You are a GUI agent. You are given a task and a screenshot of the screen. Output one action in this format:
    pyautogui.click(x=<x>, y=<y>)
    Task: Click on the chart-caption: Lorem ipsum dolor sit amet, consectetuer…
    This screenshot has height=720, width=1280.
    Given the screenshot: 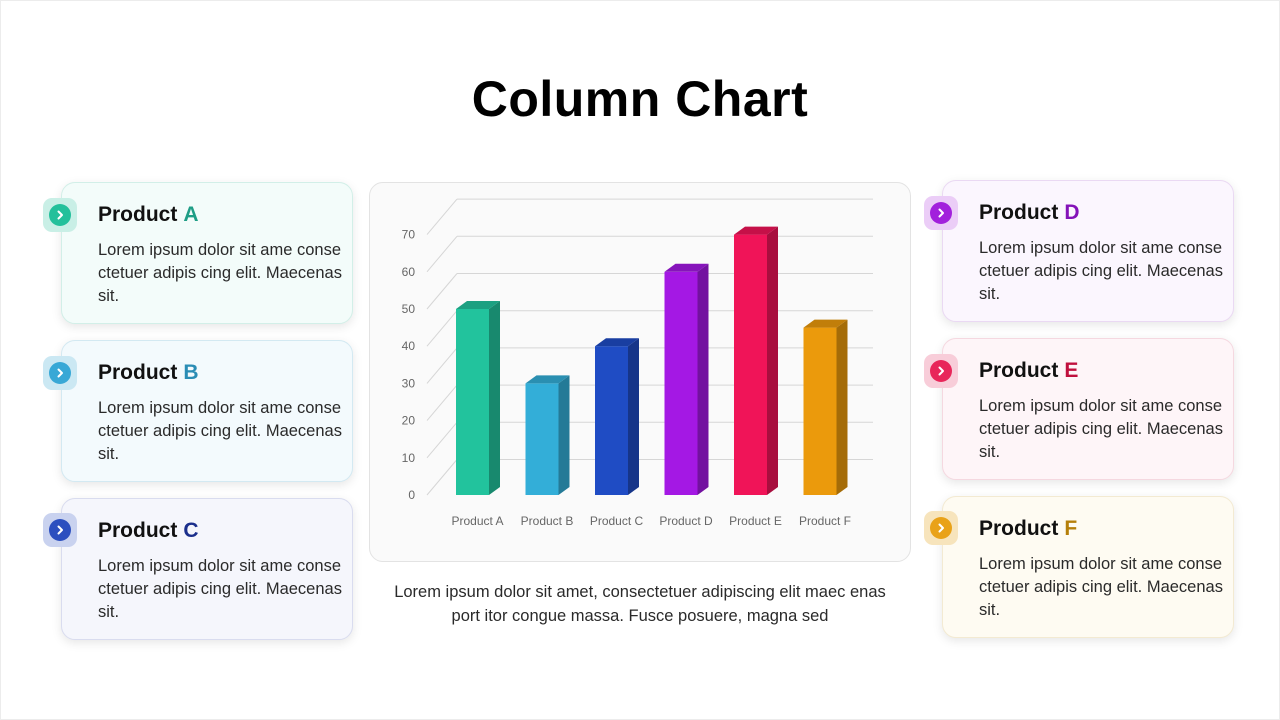 What is the action you would take?
    pyautogui.click(x=640, y=604)
    